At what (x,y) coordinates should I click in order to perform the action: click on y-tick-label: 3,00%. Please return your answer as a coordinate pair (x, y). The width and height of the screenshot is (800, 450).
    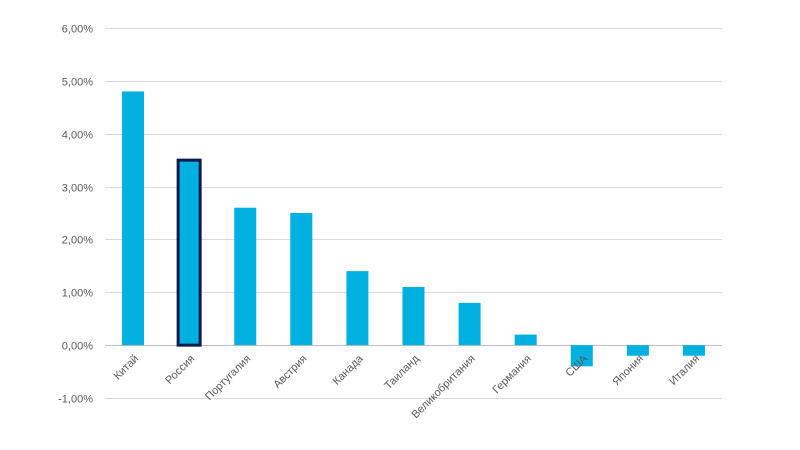
    Looking at the image, I should click on (77, 189).